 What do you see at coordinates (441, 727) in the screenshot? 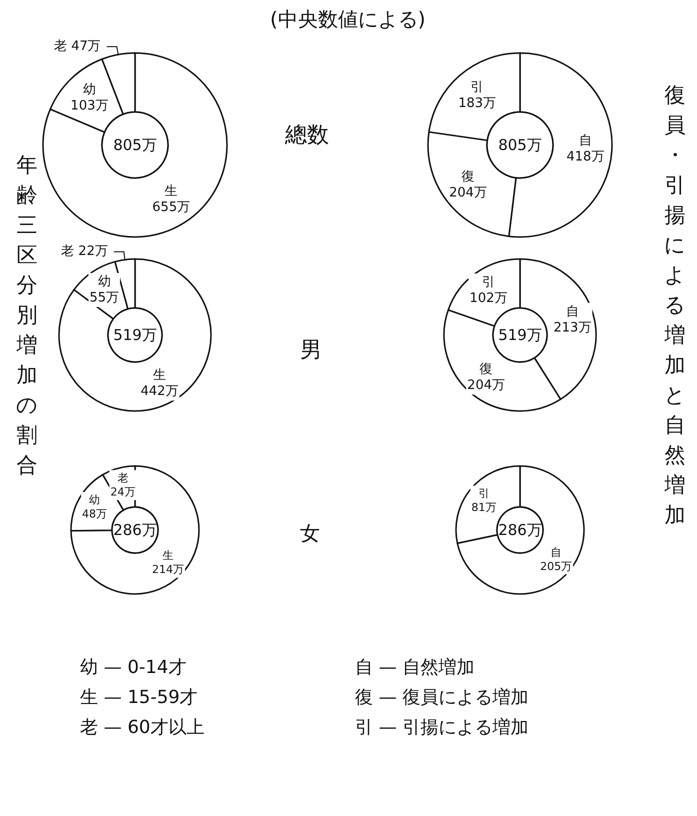
I see `text: 引 — 引揚による増加` at bounding box center [441, 727].